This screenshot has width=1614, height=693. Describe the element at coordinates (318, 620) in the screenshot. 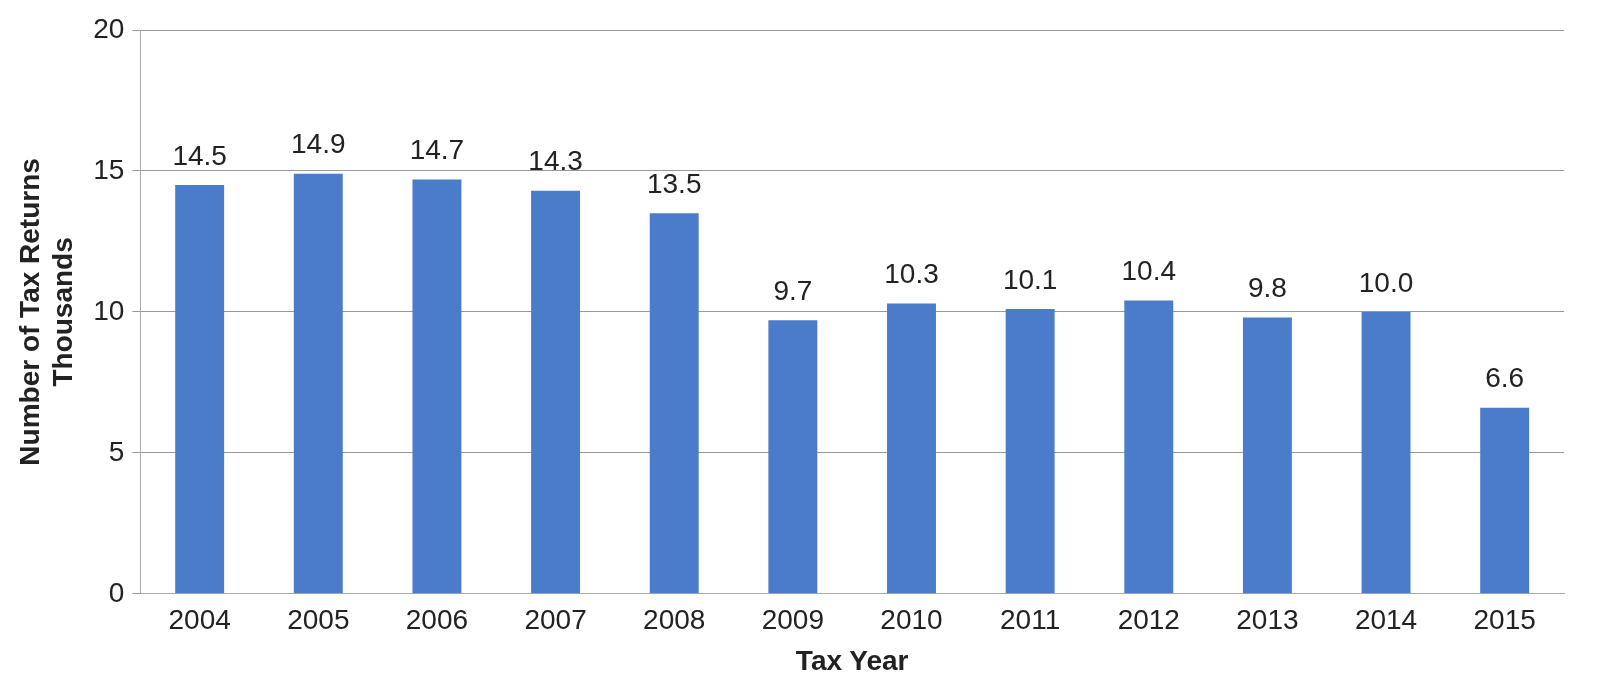

I see `x-tick-label: 2005` at that location.